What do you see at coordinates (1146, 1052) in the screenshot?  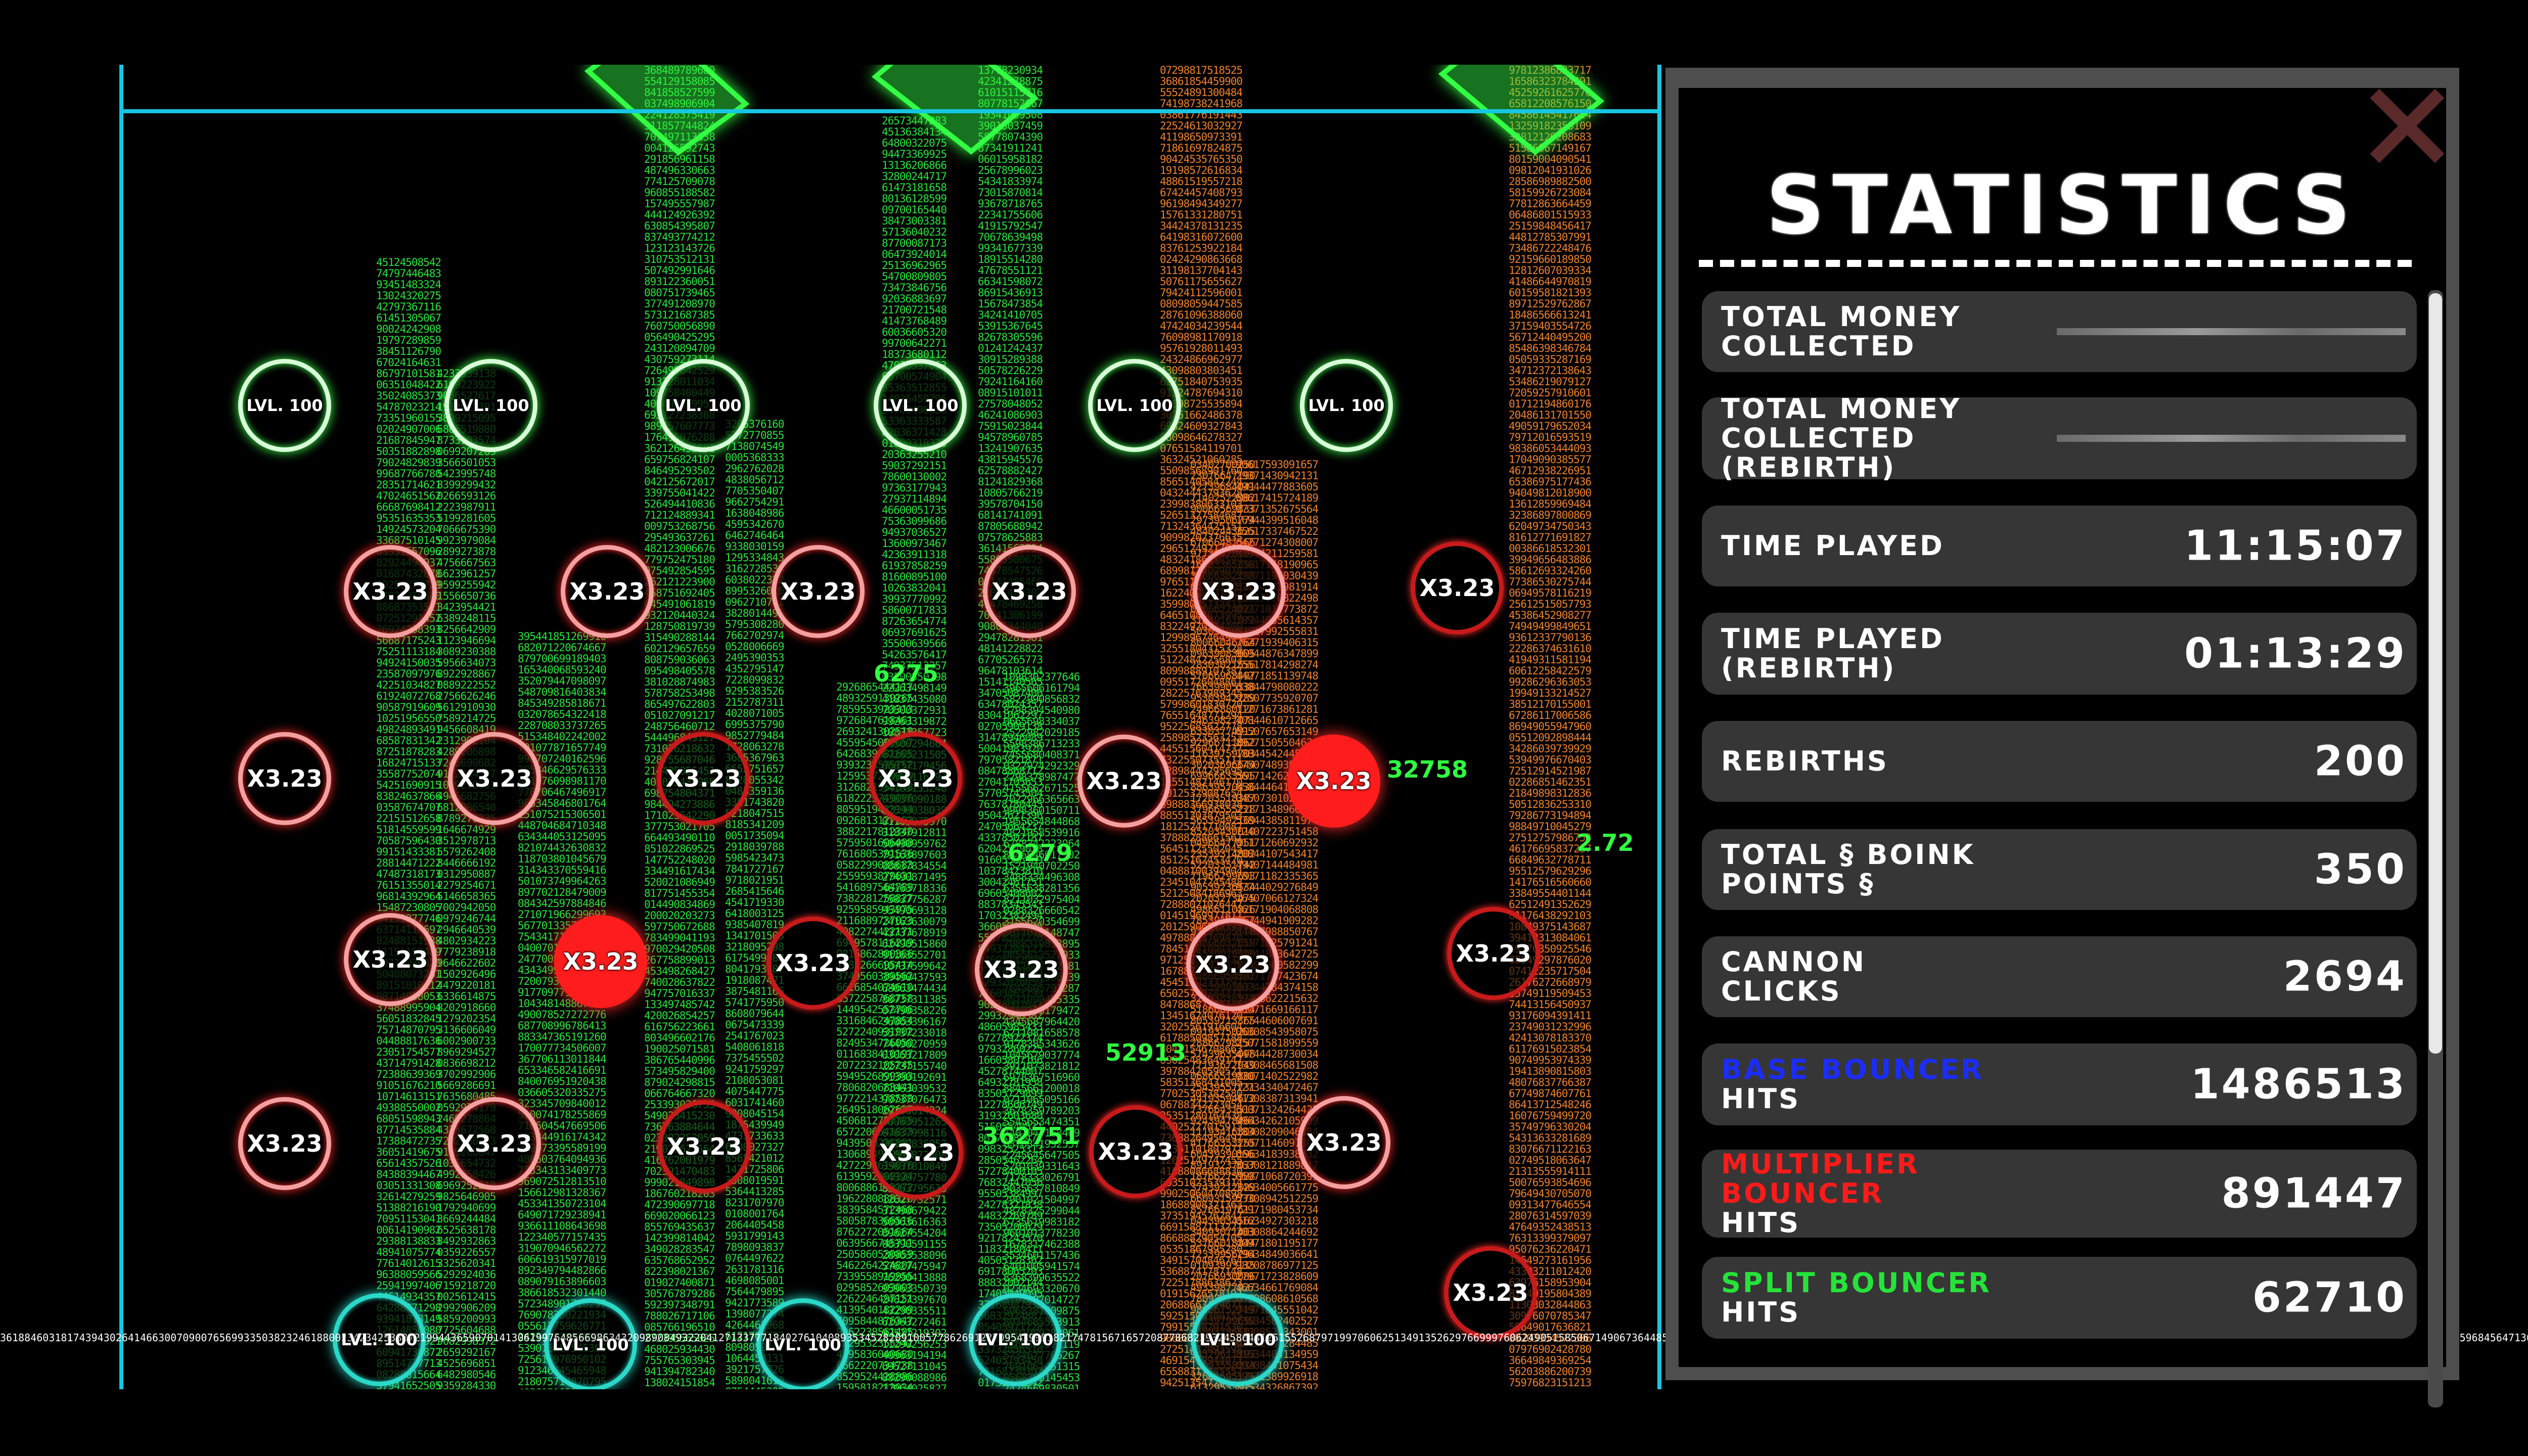 I see `floating-score: 52913` at bounding box center [1146, 1052].